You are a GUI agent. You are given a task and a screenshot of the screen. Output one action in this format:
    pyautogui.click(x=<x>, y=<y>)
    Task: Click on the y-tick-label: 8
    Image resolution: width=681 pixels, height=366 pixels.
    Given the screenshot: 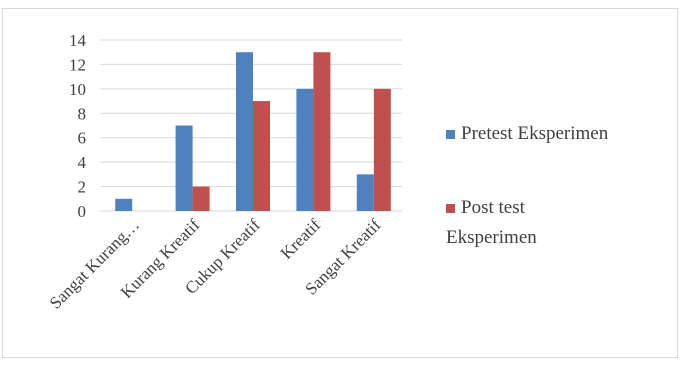 What is the action you would take?
    pyautogui.click(x=82, y=113)
    